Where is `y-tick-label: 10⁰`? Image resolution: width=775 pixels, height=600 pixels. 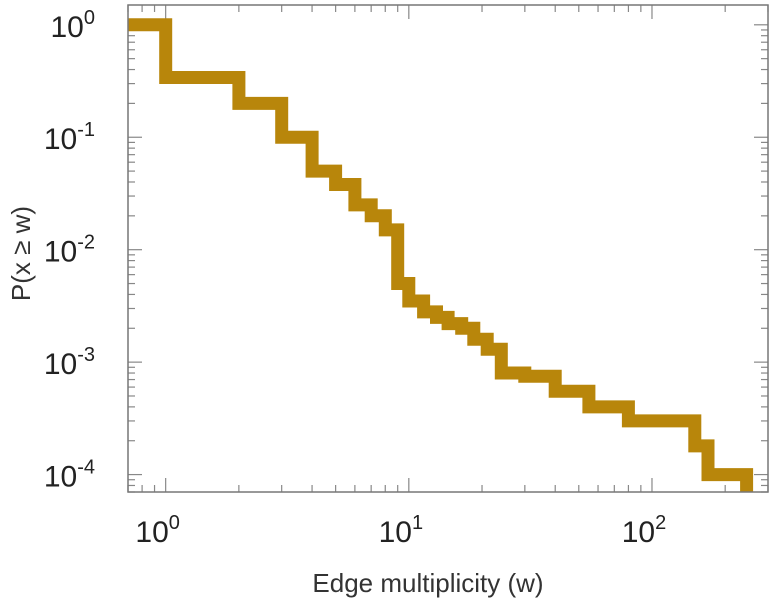
y-tick-label: 10⁰ is located at coordinates (73, 25).